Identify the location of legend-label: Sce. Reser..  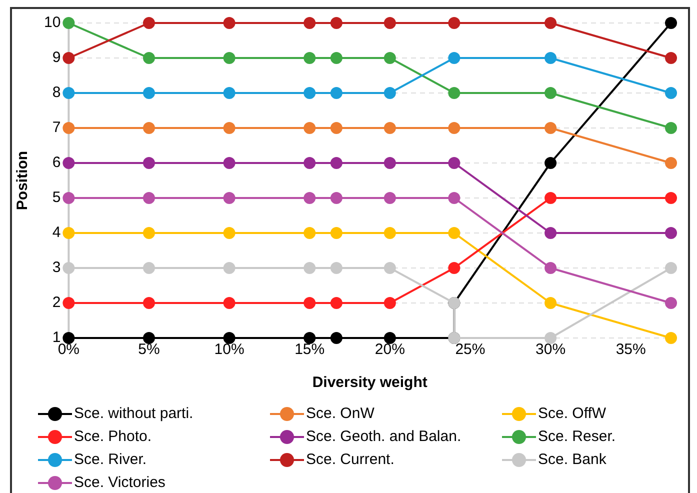
(577, 436).